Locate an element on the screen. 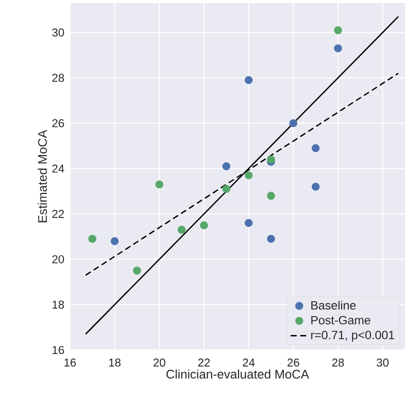  y-tick-label: 18 is located at coordinates (58, 304).